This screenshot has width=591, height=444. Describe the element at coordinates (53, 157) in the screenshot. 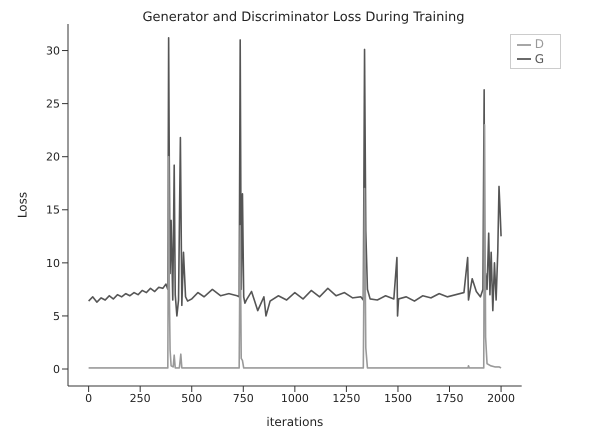

I see `y-tick-label: 20` at that location.